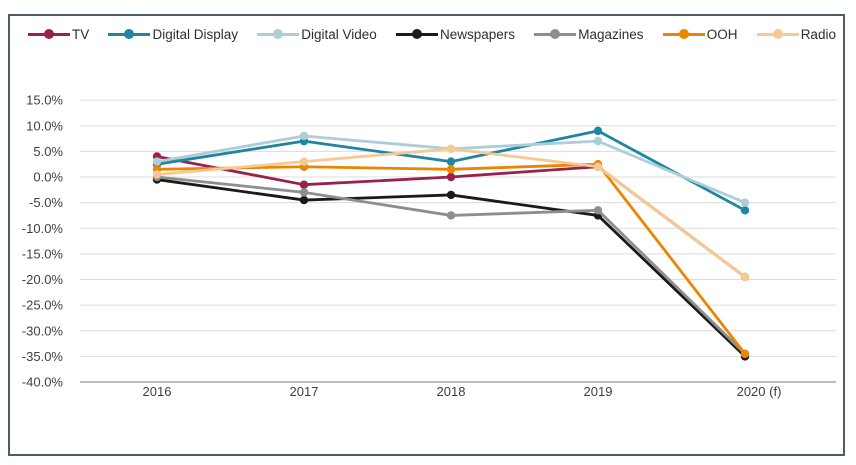  Describe the element at coordinates (195, 34) in the screenshot. I see `legend-label: Digital Display` at that location.